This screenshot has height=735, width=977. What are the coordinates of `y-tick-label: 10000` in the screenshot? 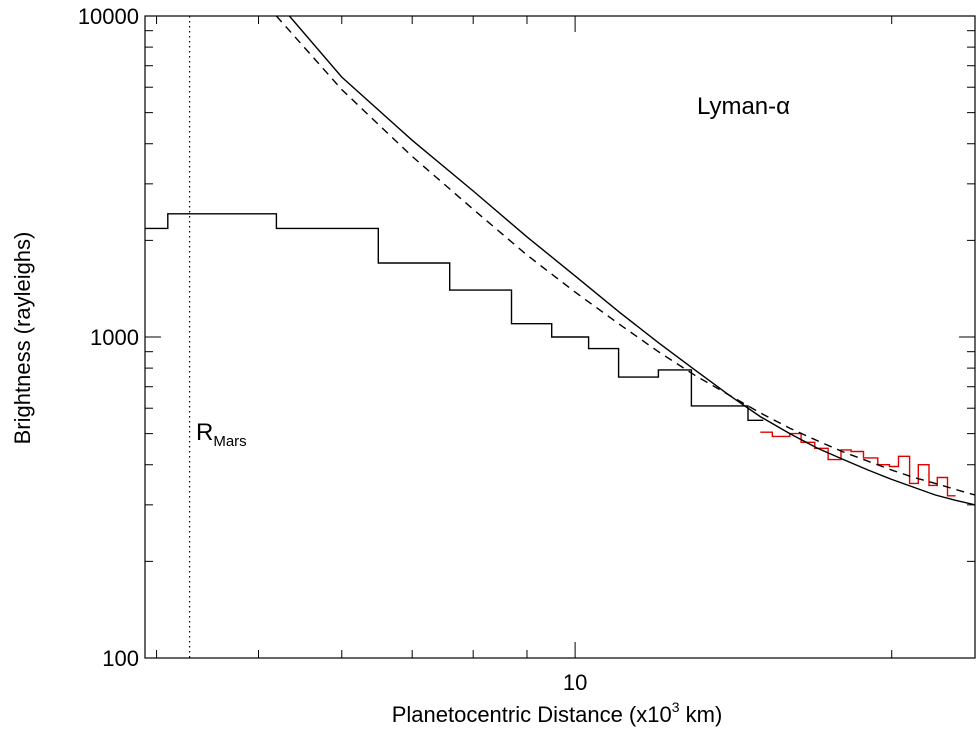 It's located at (108, 16).